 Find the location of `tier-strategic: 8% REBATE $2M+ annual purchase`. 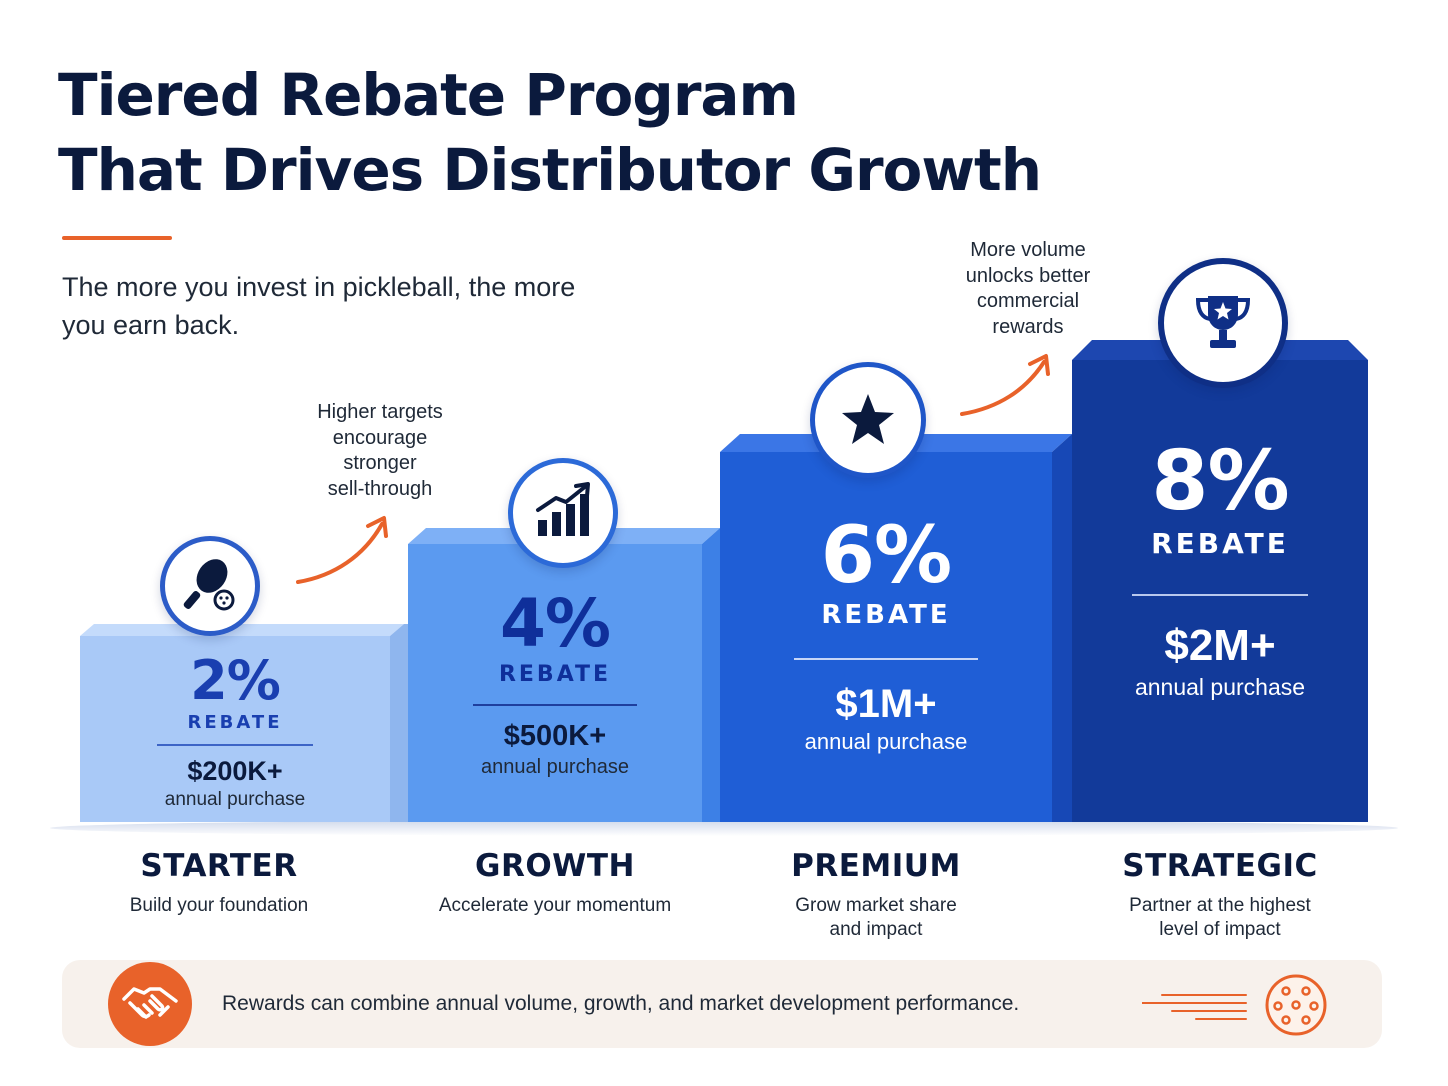

tier-strategic: 8% REBATE $2M+ annual purchase is located at coordinates (1220, 581).